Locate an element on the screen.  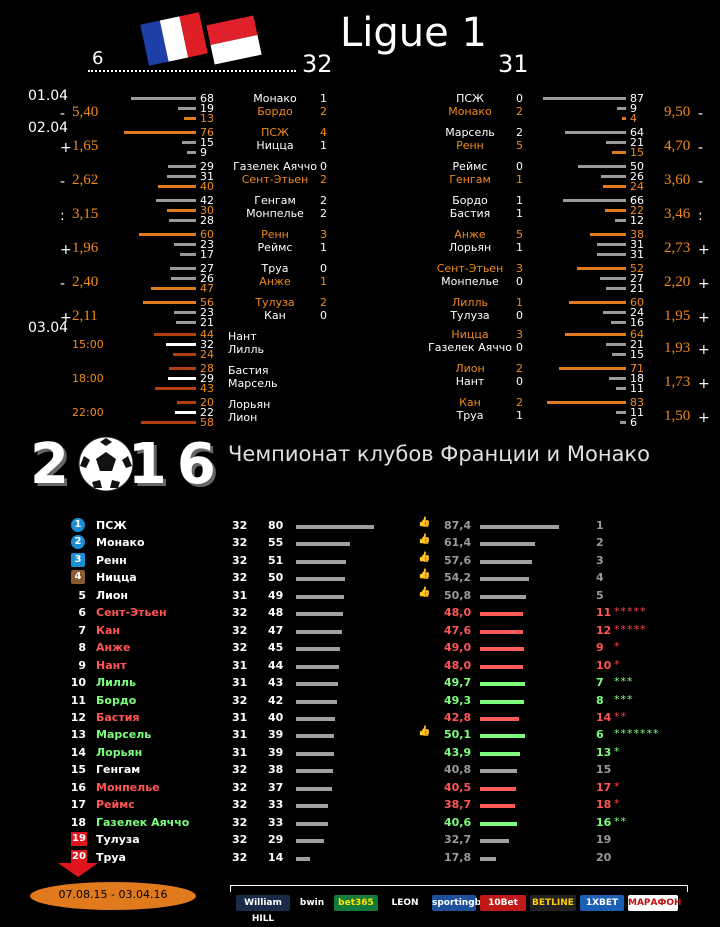
probability-value: 23 is located at coordinates (207, 244).